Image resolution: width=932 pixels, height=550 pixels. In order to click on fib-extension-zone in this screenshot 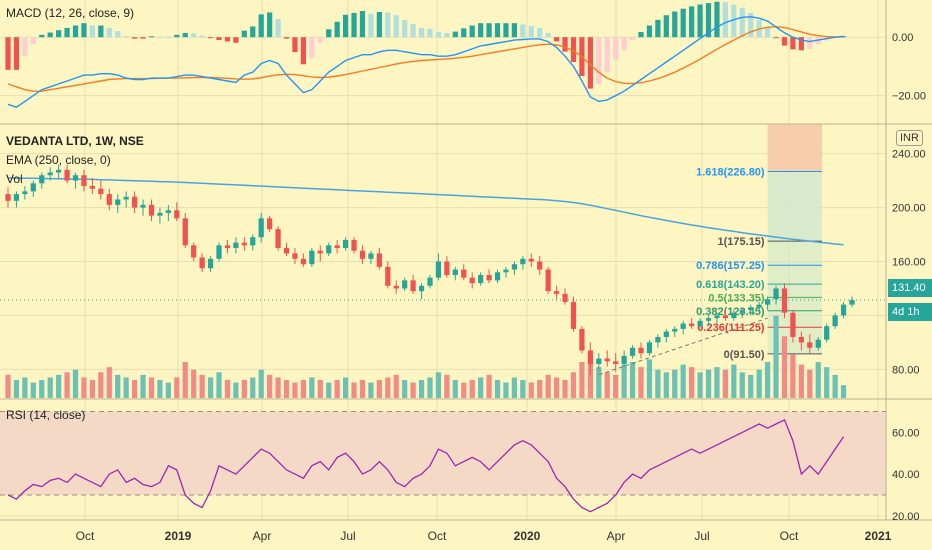, I will do `click(794, 148)`.